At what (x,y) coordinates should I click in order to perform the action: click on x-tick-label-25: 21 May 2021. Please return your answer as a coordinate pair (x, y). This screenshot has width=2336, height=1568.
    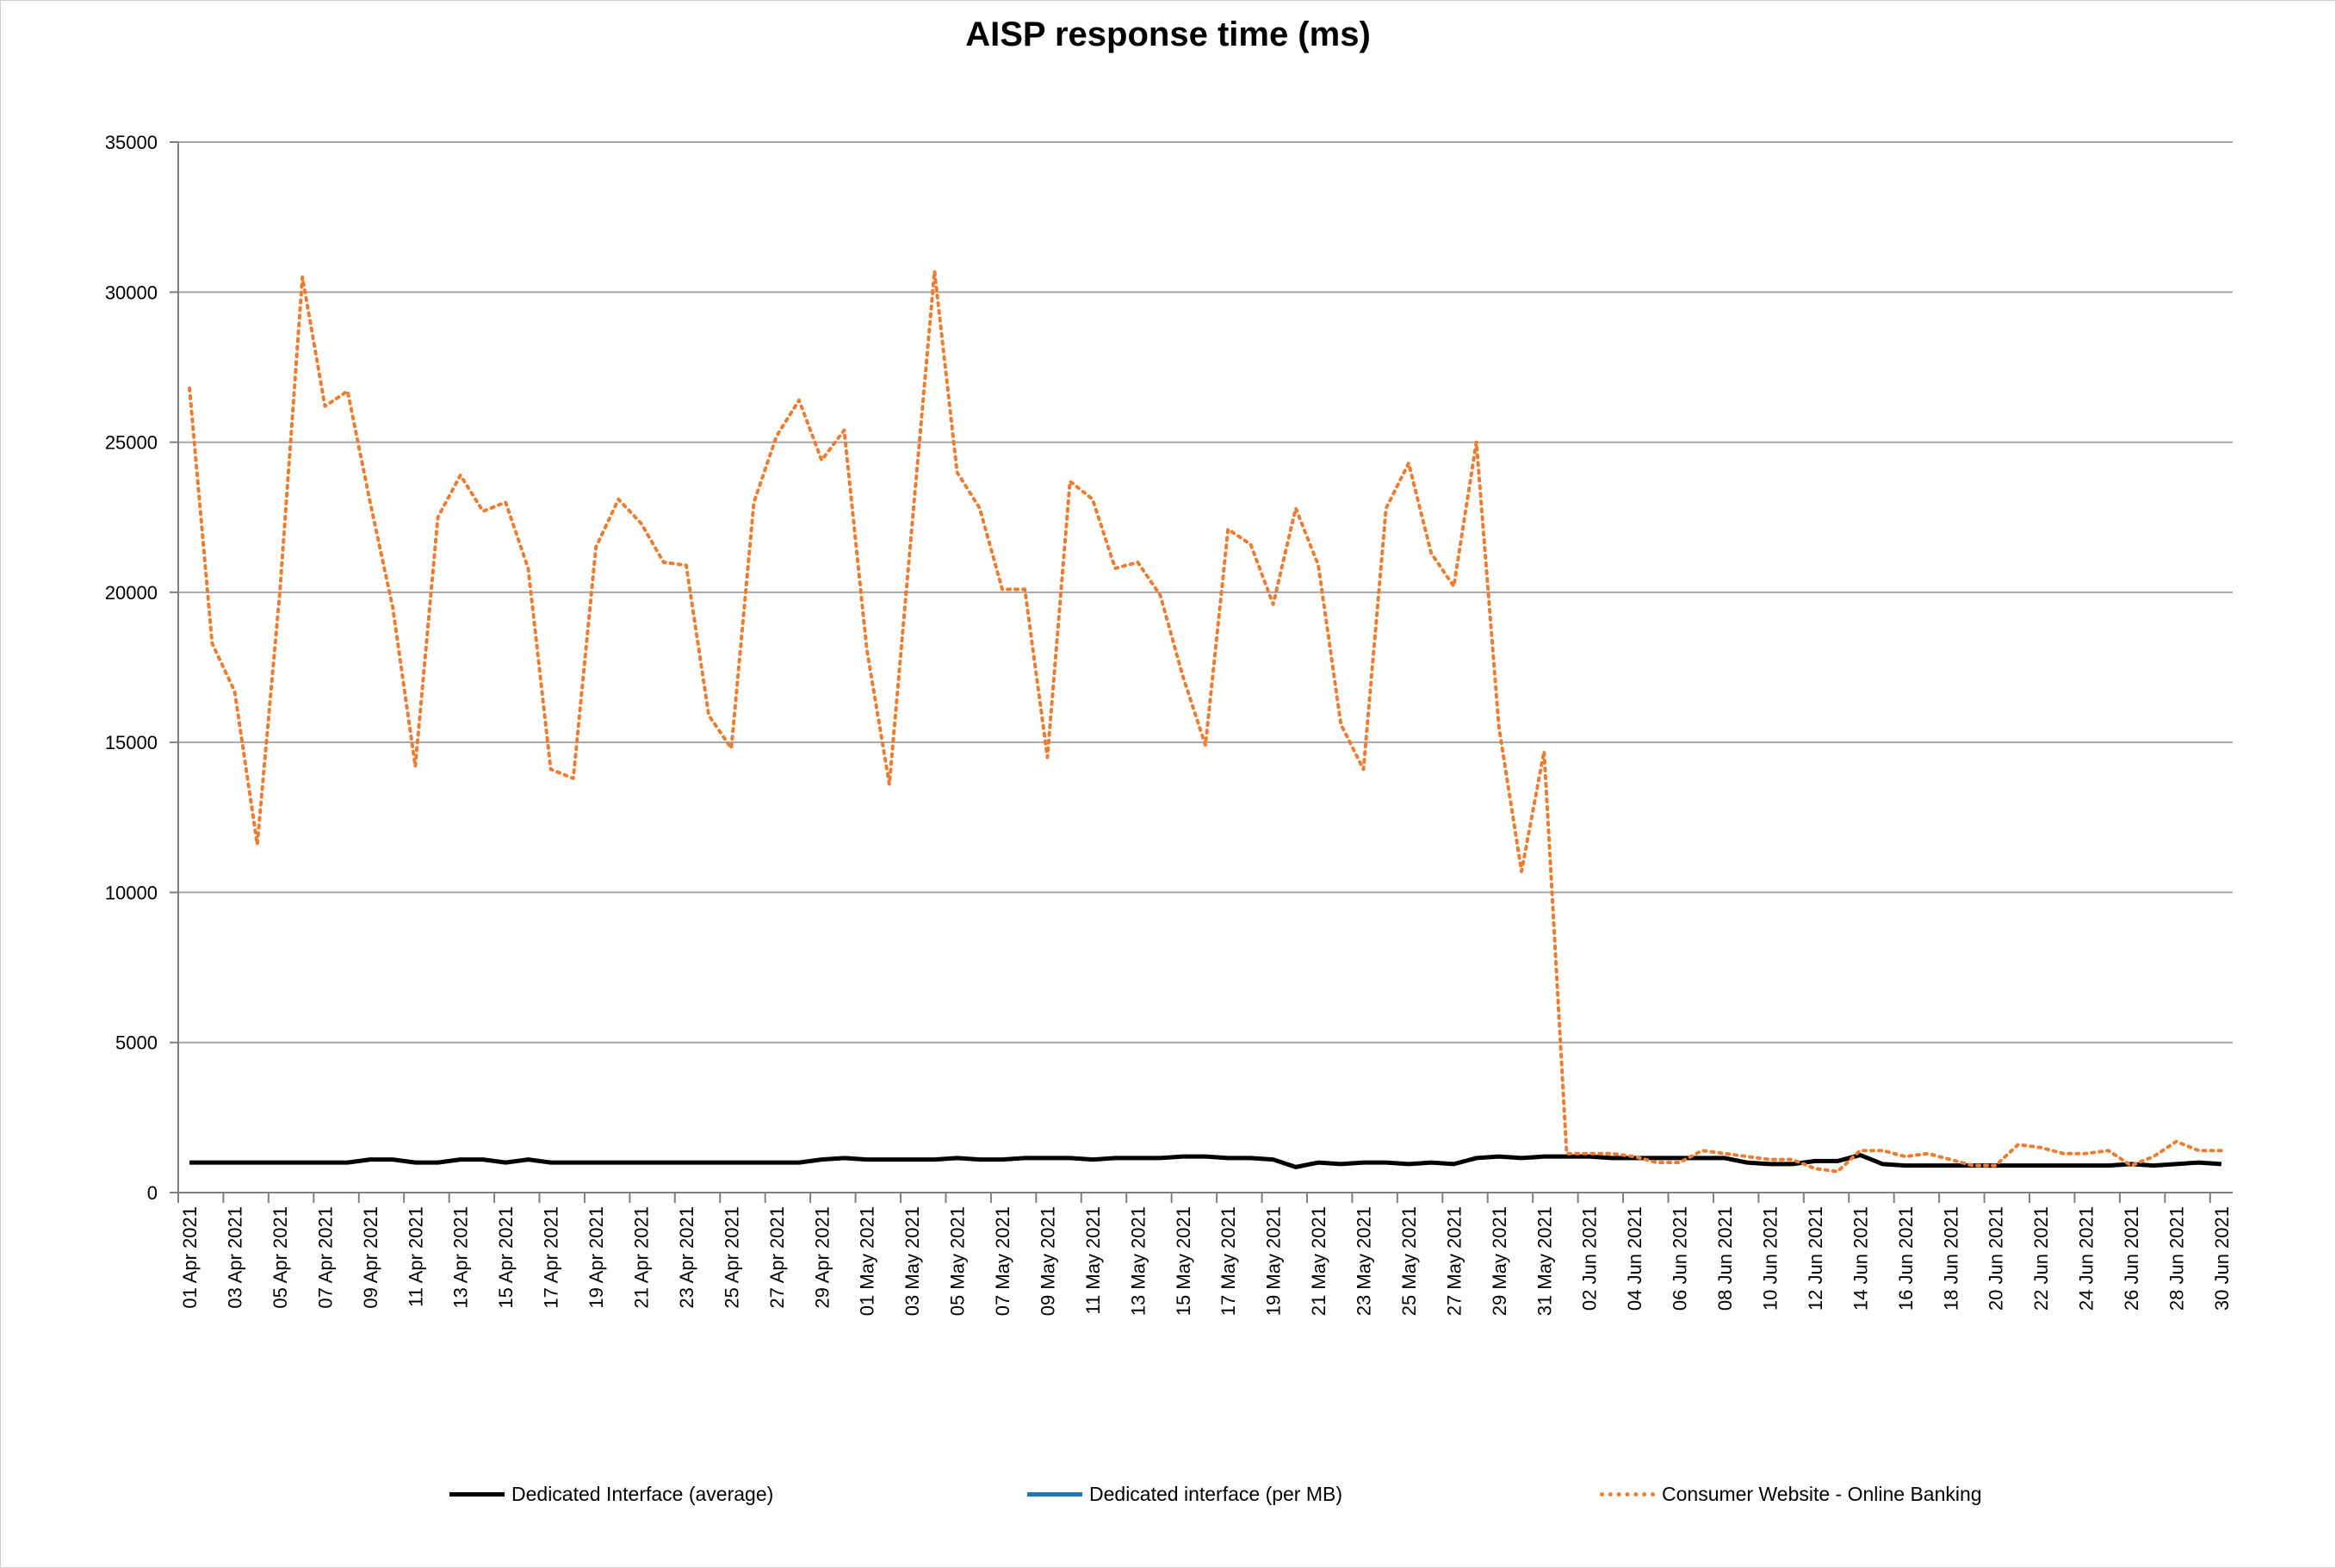
    Looking at the image, I should click on (1319, 1261).